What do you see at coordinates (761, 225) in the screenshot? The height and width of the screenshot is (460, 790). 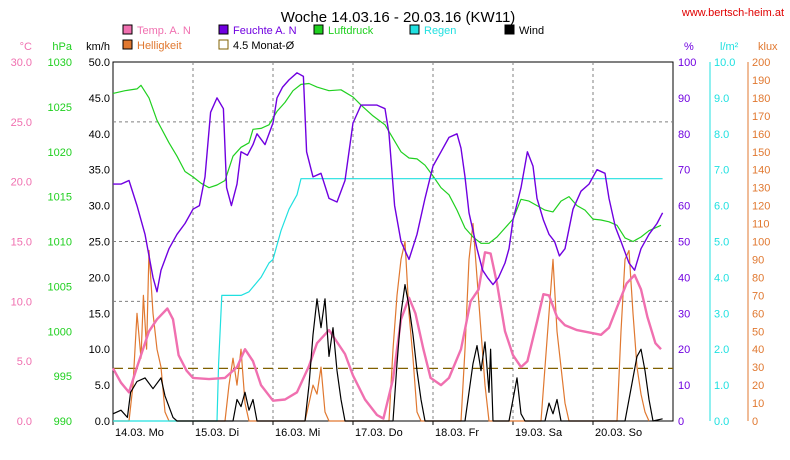 I see `y-tick-label-helligkeit: 110` at bounding box center [761, 225].